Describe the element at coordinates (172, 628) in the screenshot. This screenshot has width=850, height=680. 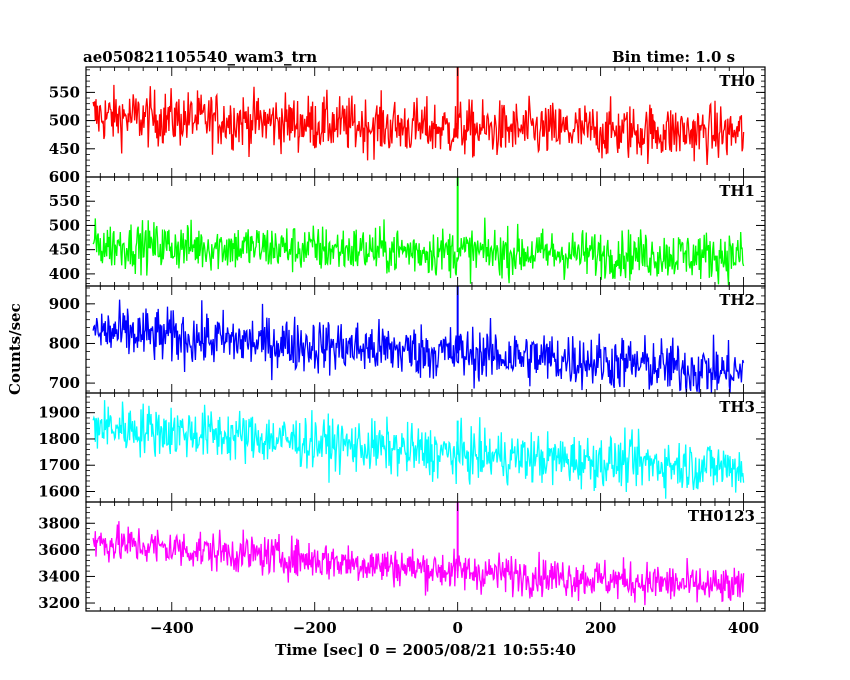
I see `x-tick-label: −400` at that location.